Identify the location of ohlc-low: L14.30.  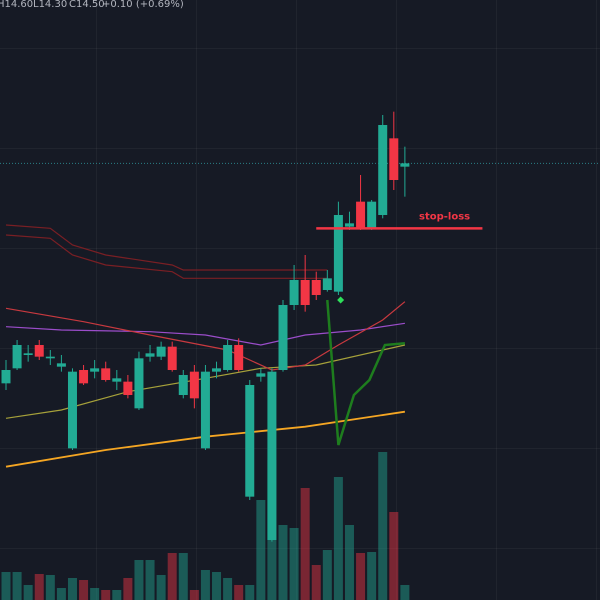
(50, 5).